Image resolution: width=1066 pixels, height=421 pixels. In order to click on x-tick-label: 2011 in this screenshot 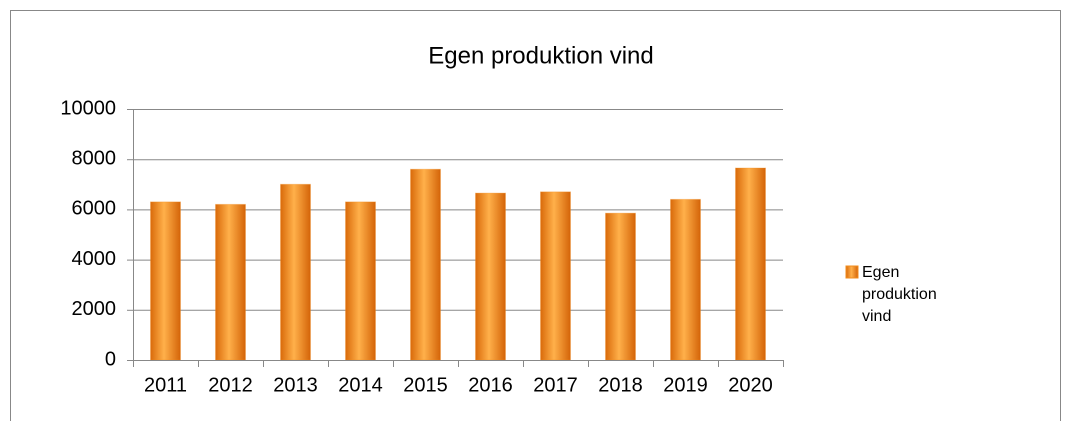, I will do `click(165, 385)`.